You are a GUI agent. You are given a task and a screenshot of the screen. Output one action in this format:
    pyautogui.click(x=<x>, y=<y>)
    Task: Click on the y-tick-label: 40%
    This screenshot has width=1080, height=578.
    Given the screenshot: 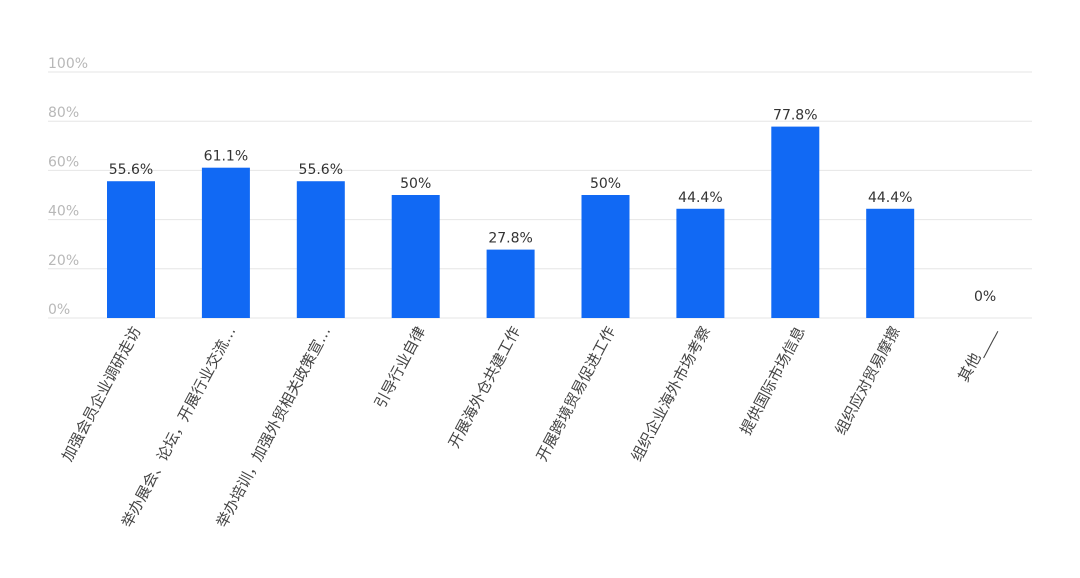 What is the action you would take?
    pyautogui.click(x=63, y=212)
    